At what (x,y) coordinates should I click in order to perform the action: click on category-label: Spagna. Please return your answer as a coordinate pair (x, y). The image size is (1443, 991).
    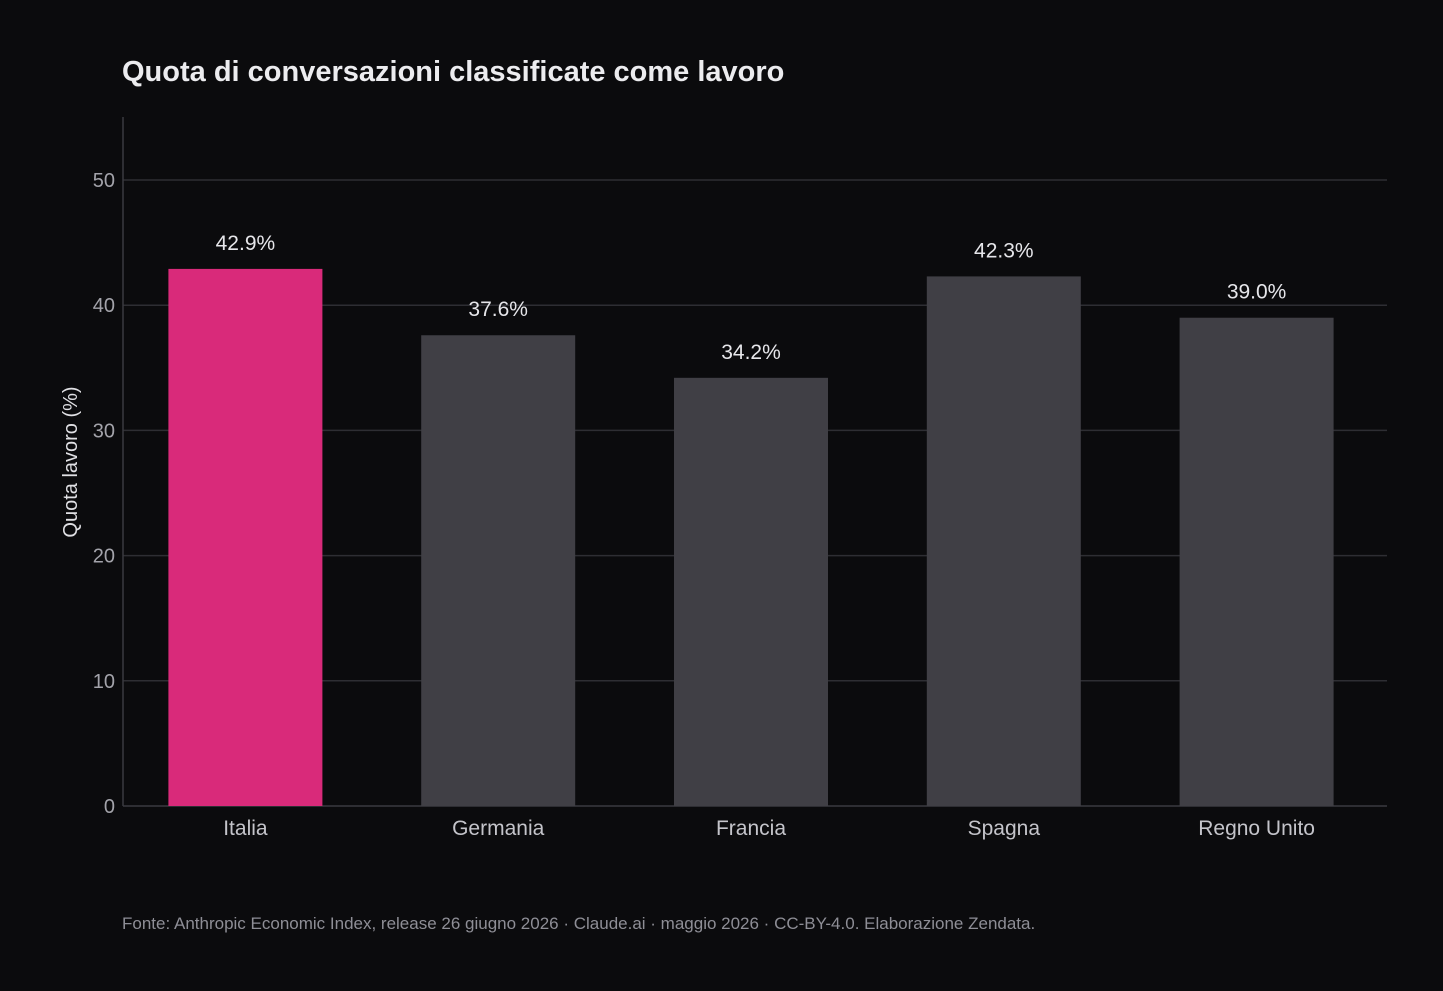
    Looking at the image, I should click on (1004, 828).